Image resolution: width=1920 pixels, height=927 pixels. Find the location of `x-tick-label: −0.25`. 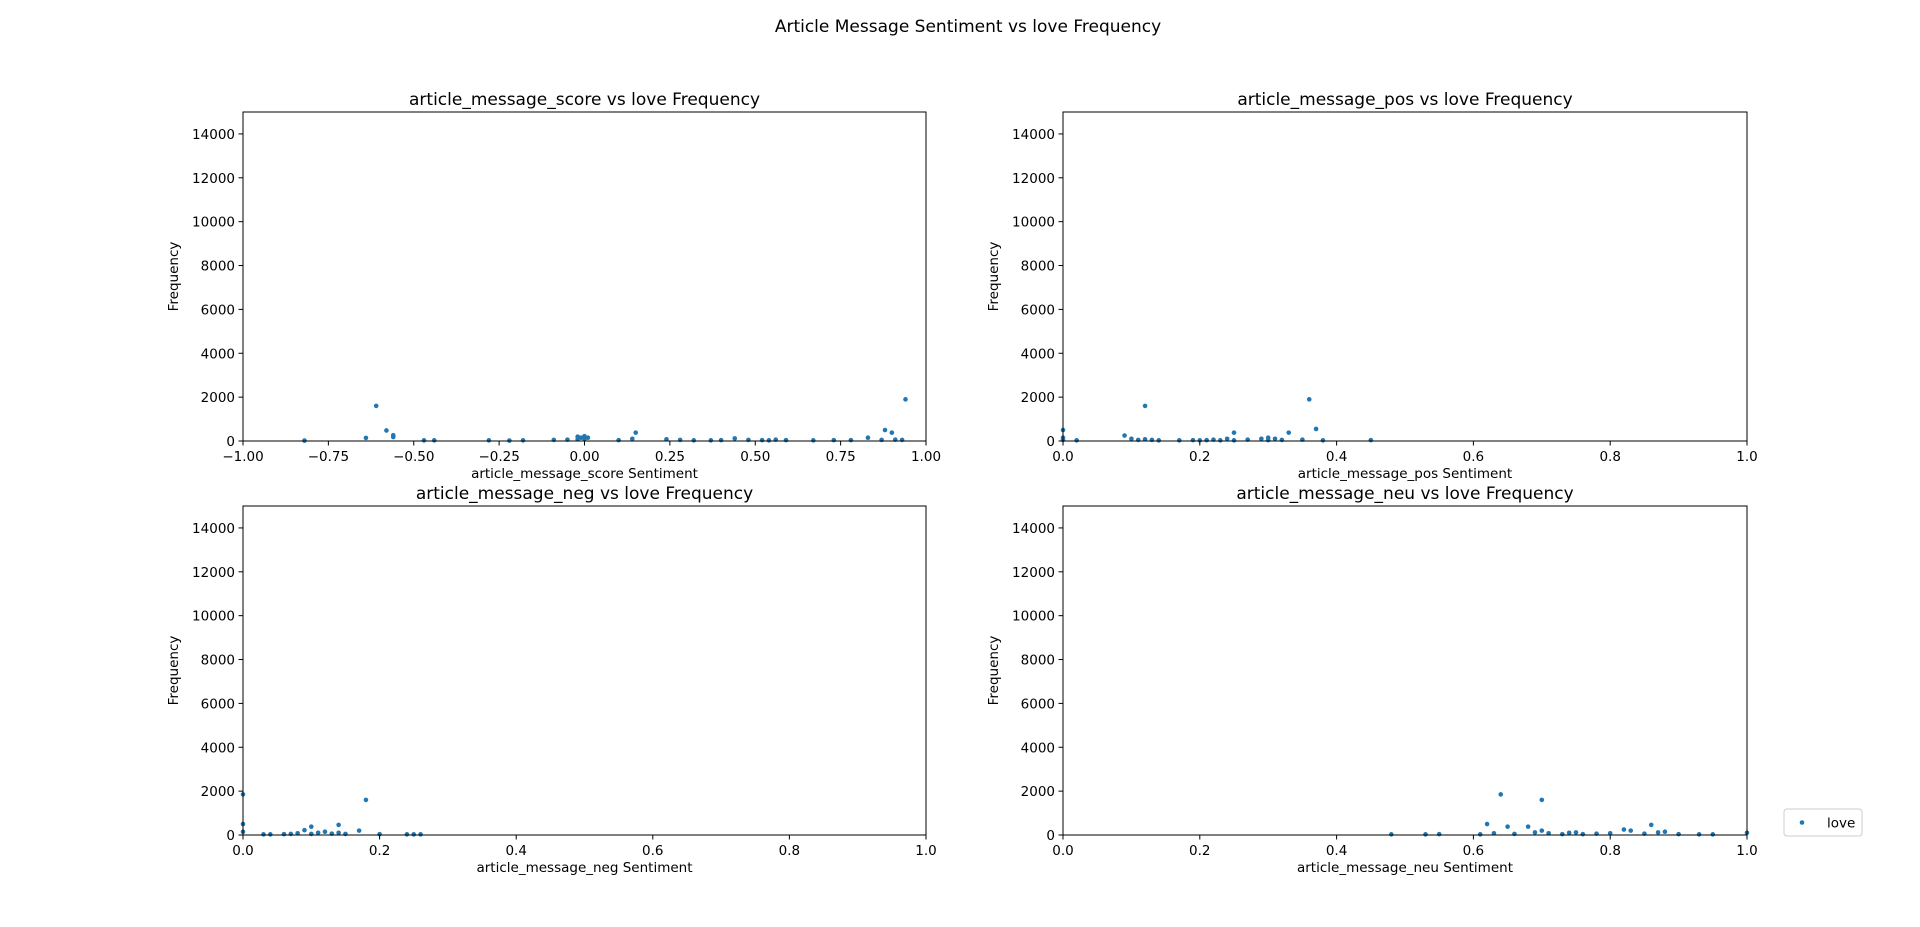

x-tick-label: −0.25 is located at coordinates (498, 457).